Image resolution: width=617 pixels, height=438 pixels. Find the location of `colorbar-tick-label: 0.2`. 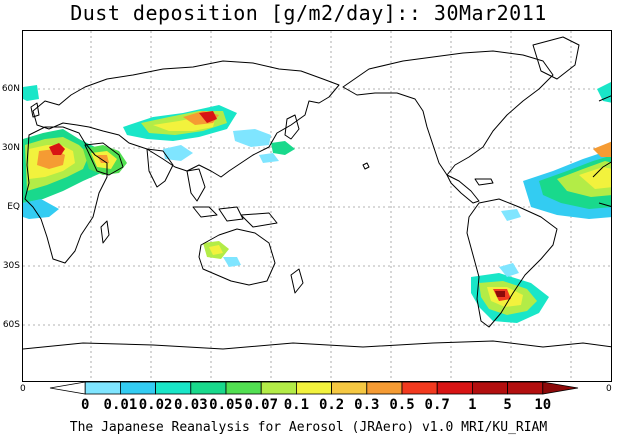

colorbar-tick-label: 0.2 is located at coordinates (331, 405).